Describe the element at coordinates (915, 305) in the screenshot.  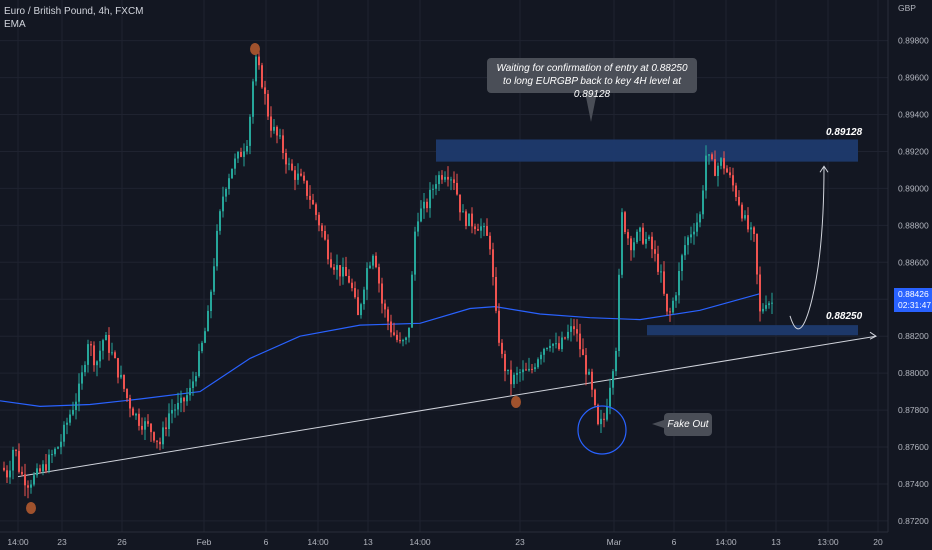
I see `bar-countdown: 02:31:47` at that location.